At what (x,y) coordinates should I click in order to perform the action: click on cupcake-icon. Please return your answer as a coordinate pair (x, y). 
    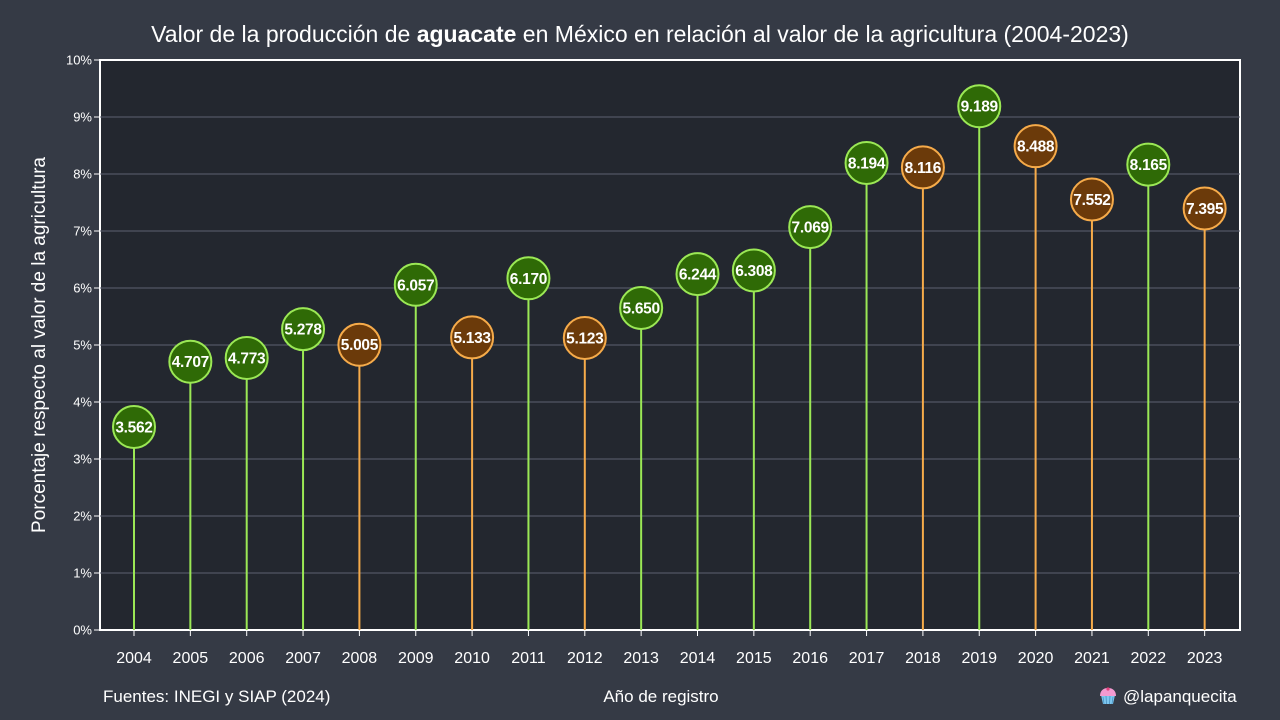
    Looking at the image, I should click on (1108, 696).